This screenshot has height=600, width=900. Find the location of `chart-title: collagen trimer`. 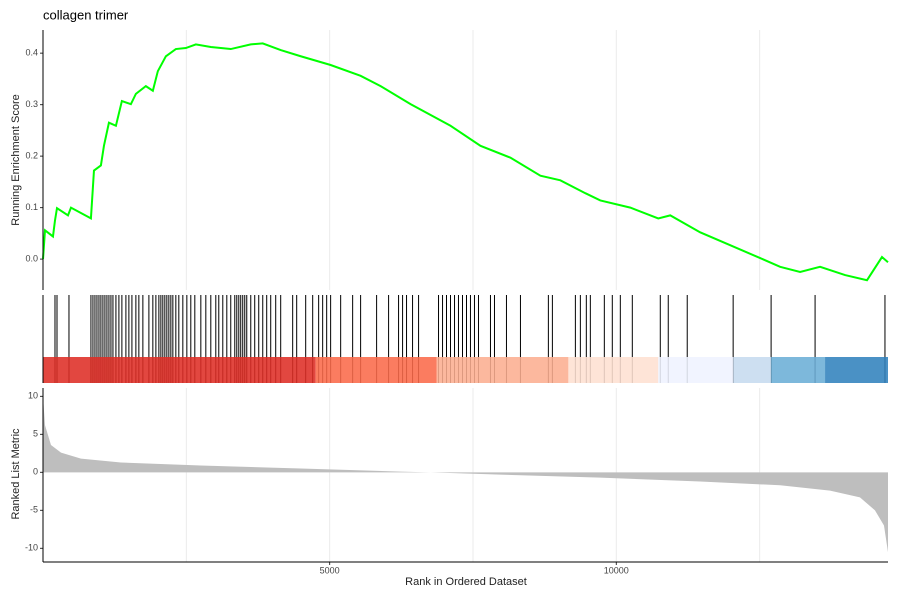

chart-title: collagen trimer is located at coordinates (86, 14).